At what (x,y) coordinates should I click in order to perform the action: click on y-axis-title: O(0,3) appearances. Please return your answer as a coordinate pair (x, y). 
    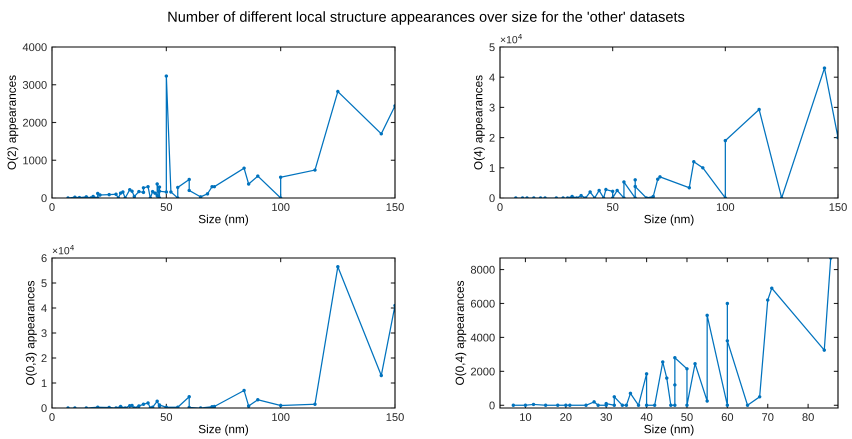
    Looking at the image, I should click on (31, 332).